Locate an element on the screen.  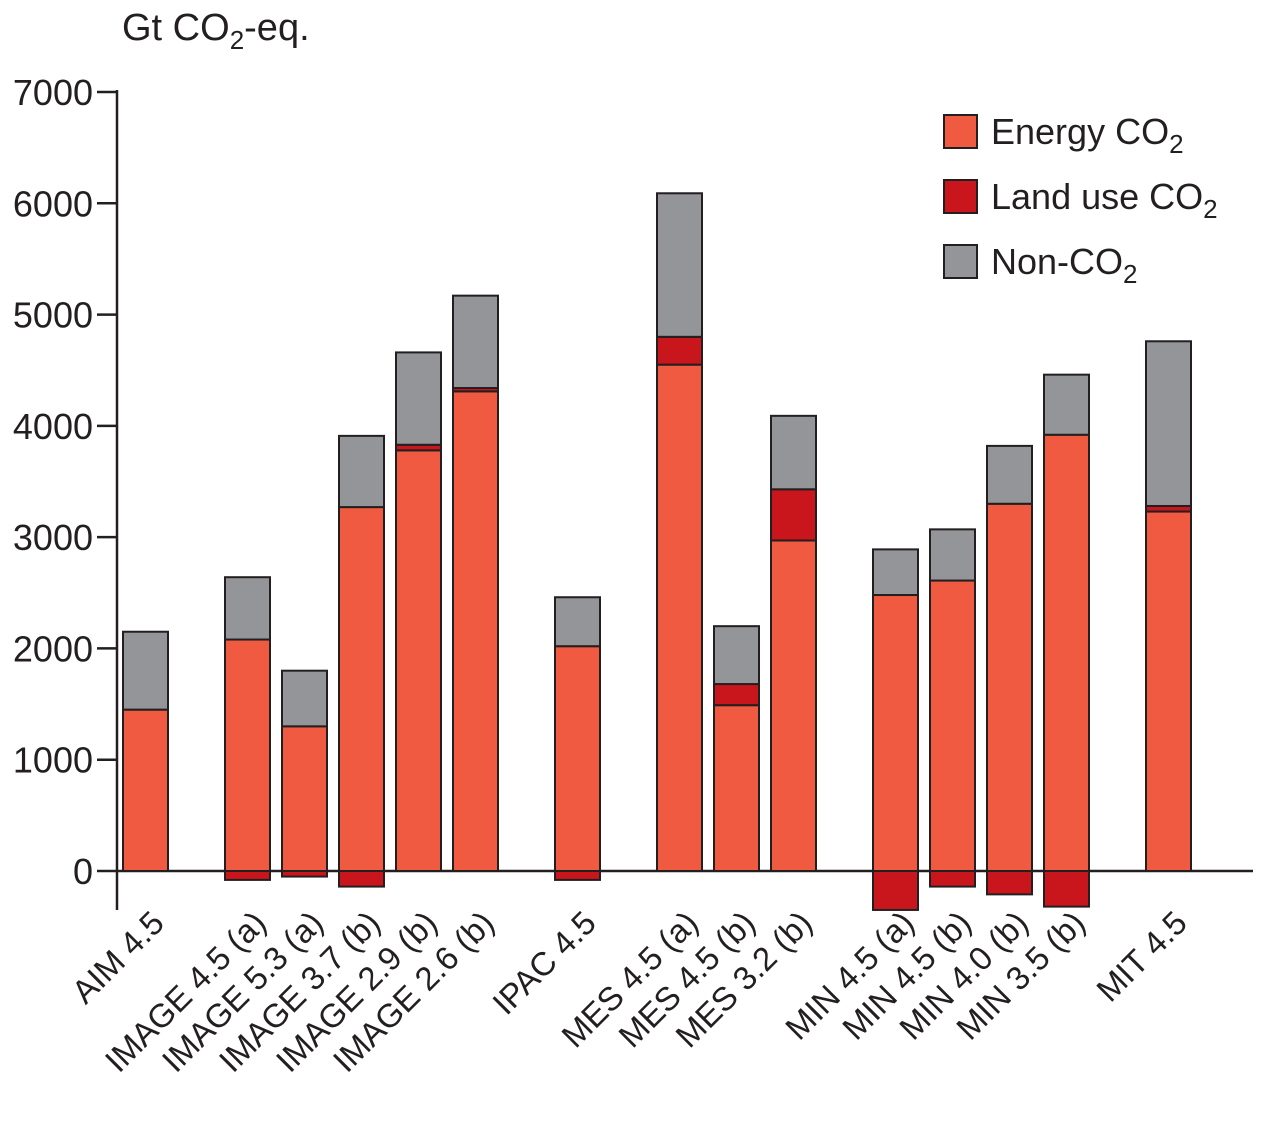
legend-label-text: Land use CO is located at coordinates (1097, 196).